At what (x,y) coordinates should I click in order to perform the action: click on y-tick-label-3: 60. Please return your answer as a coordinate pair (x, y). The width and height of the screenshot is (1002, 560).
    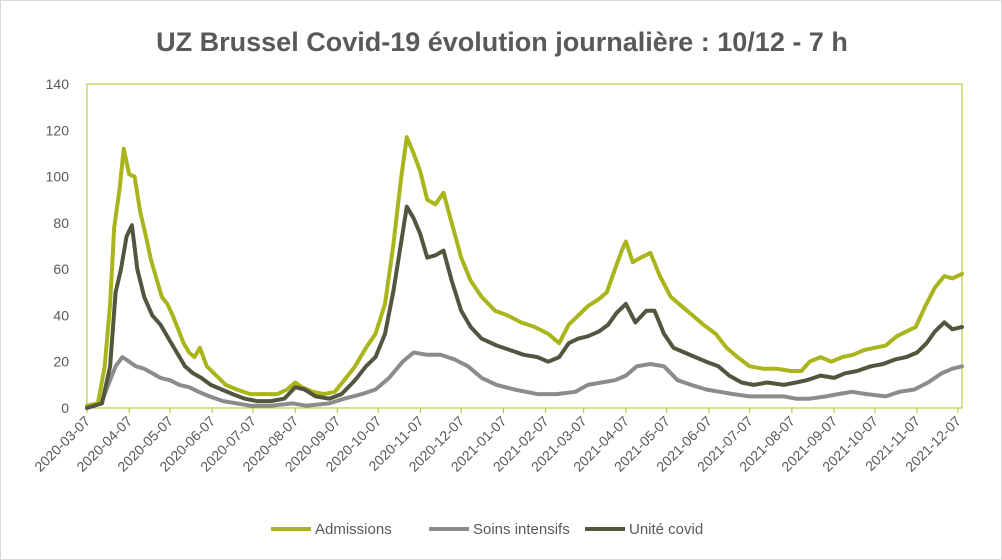
    Looking at the image, I should click on (61, 269).